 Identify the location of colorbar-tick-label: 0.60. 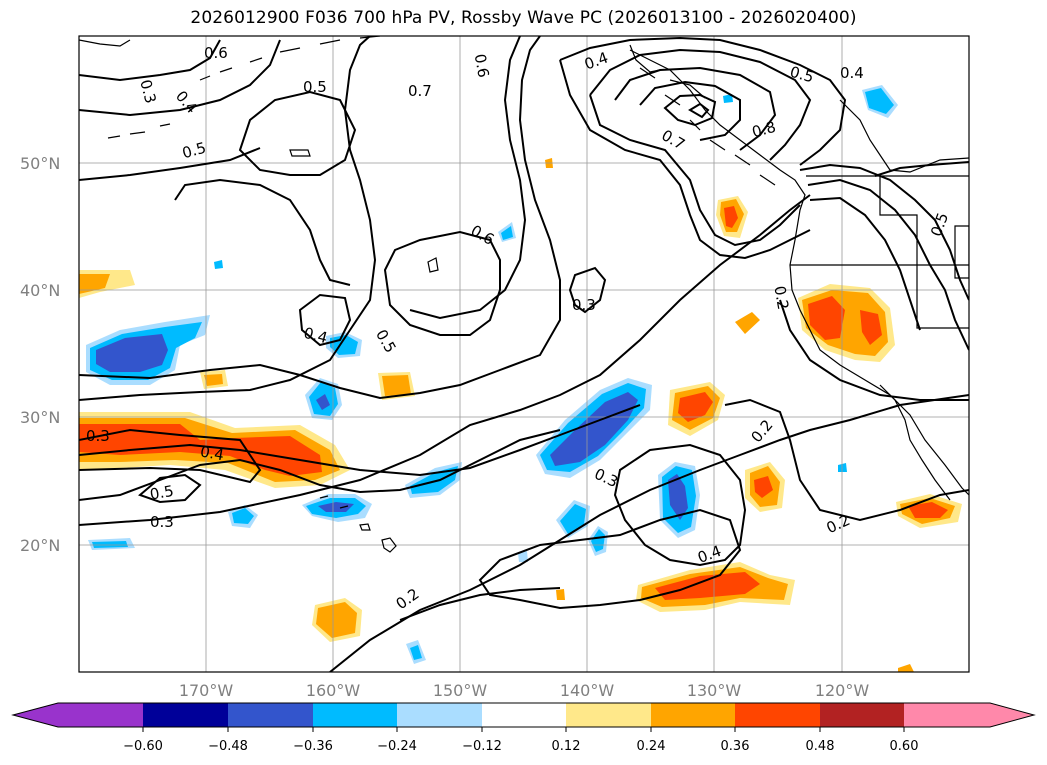
(904, 746).